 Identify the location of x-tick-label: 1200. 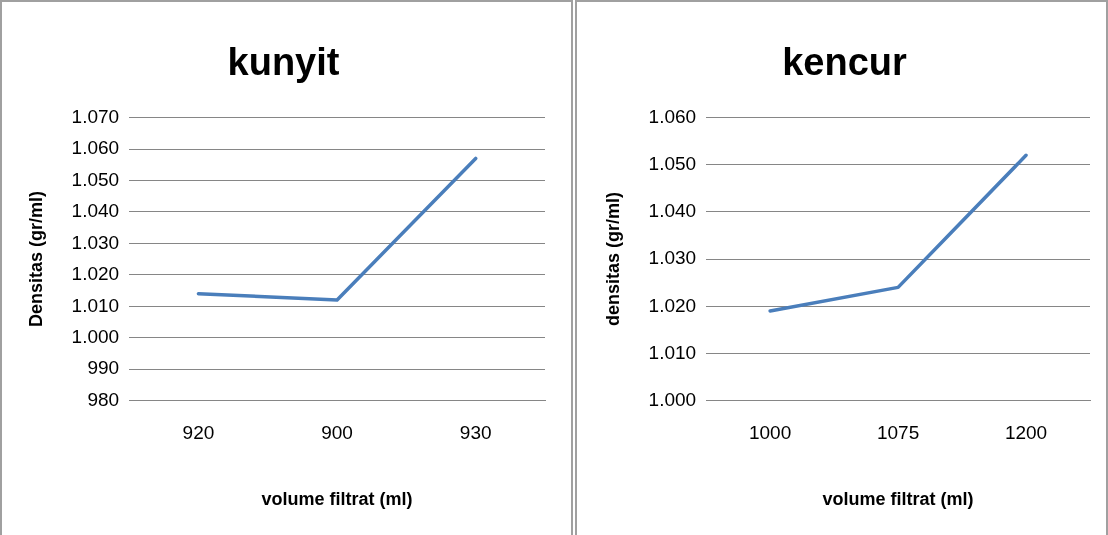
(1026, 433).